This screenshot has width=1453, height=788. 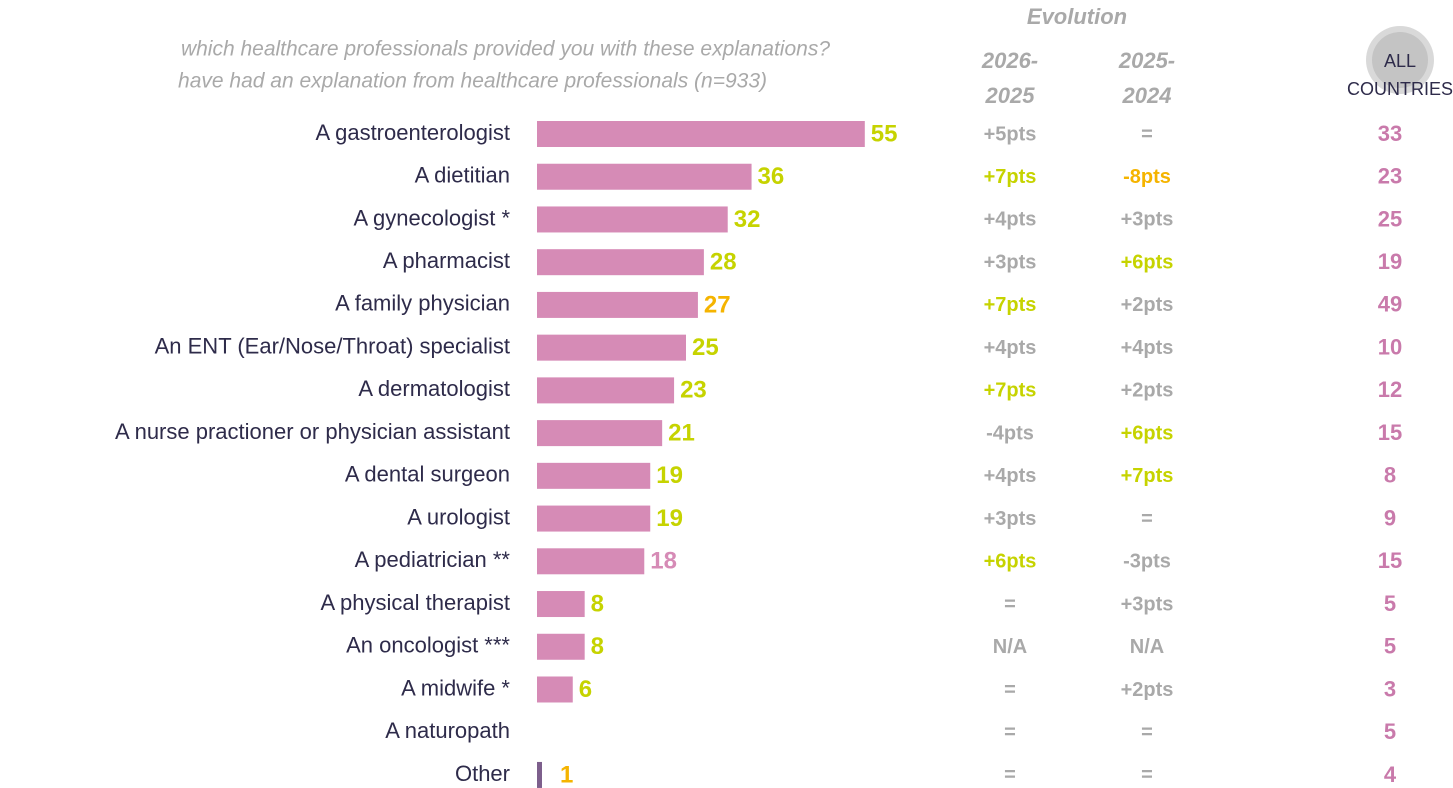 I want to click on value-label: 28, so click(x=723, y=262).